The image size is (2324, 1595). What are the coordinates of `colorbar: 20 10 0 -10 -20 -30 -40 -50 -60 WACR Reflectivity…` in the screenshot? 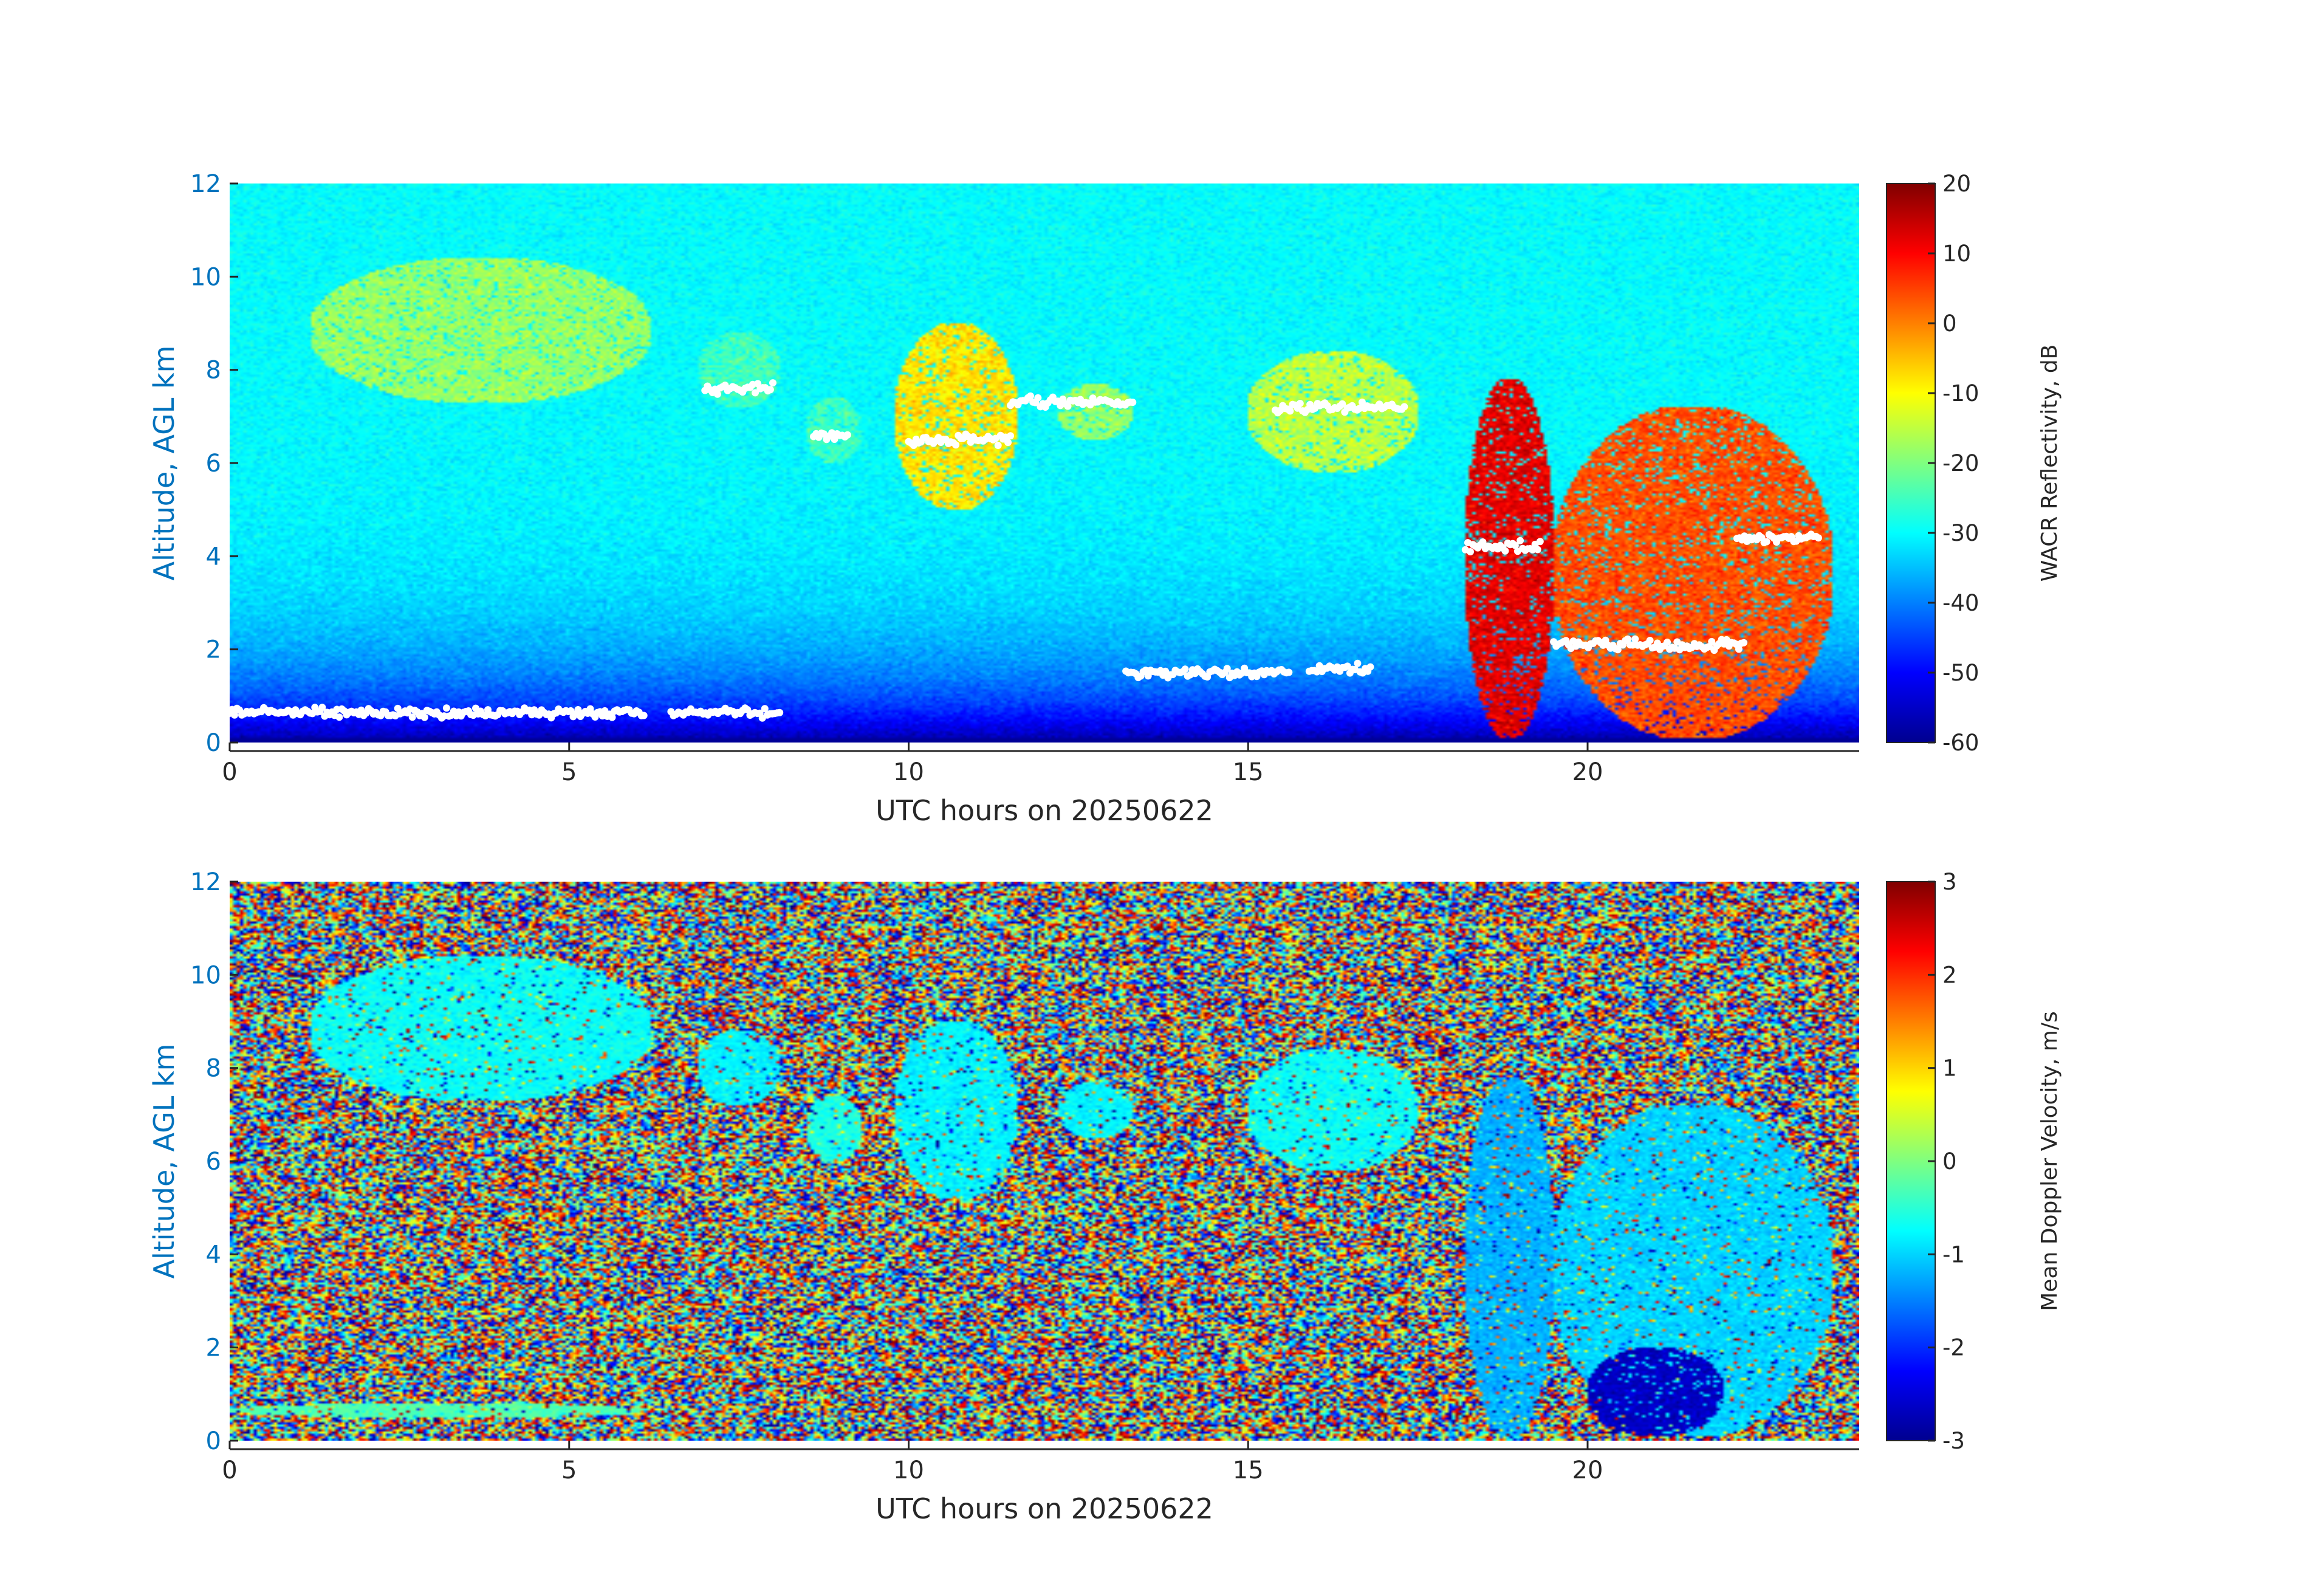 It's located at (1974, 463).